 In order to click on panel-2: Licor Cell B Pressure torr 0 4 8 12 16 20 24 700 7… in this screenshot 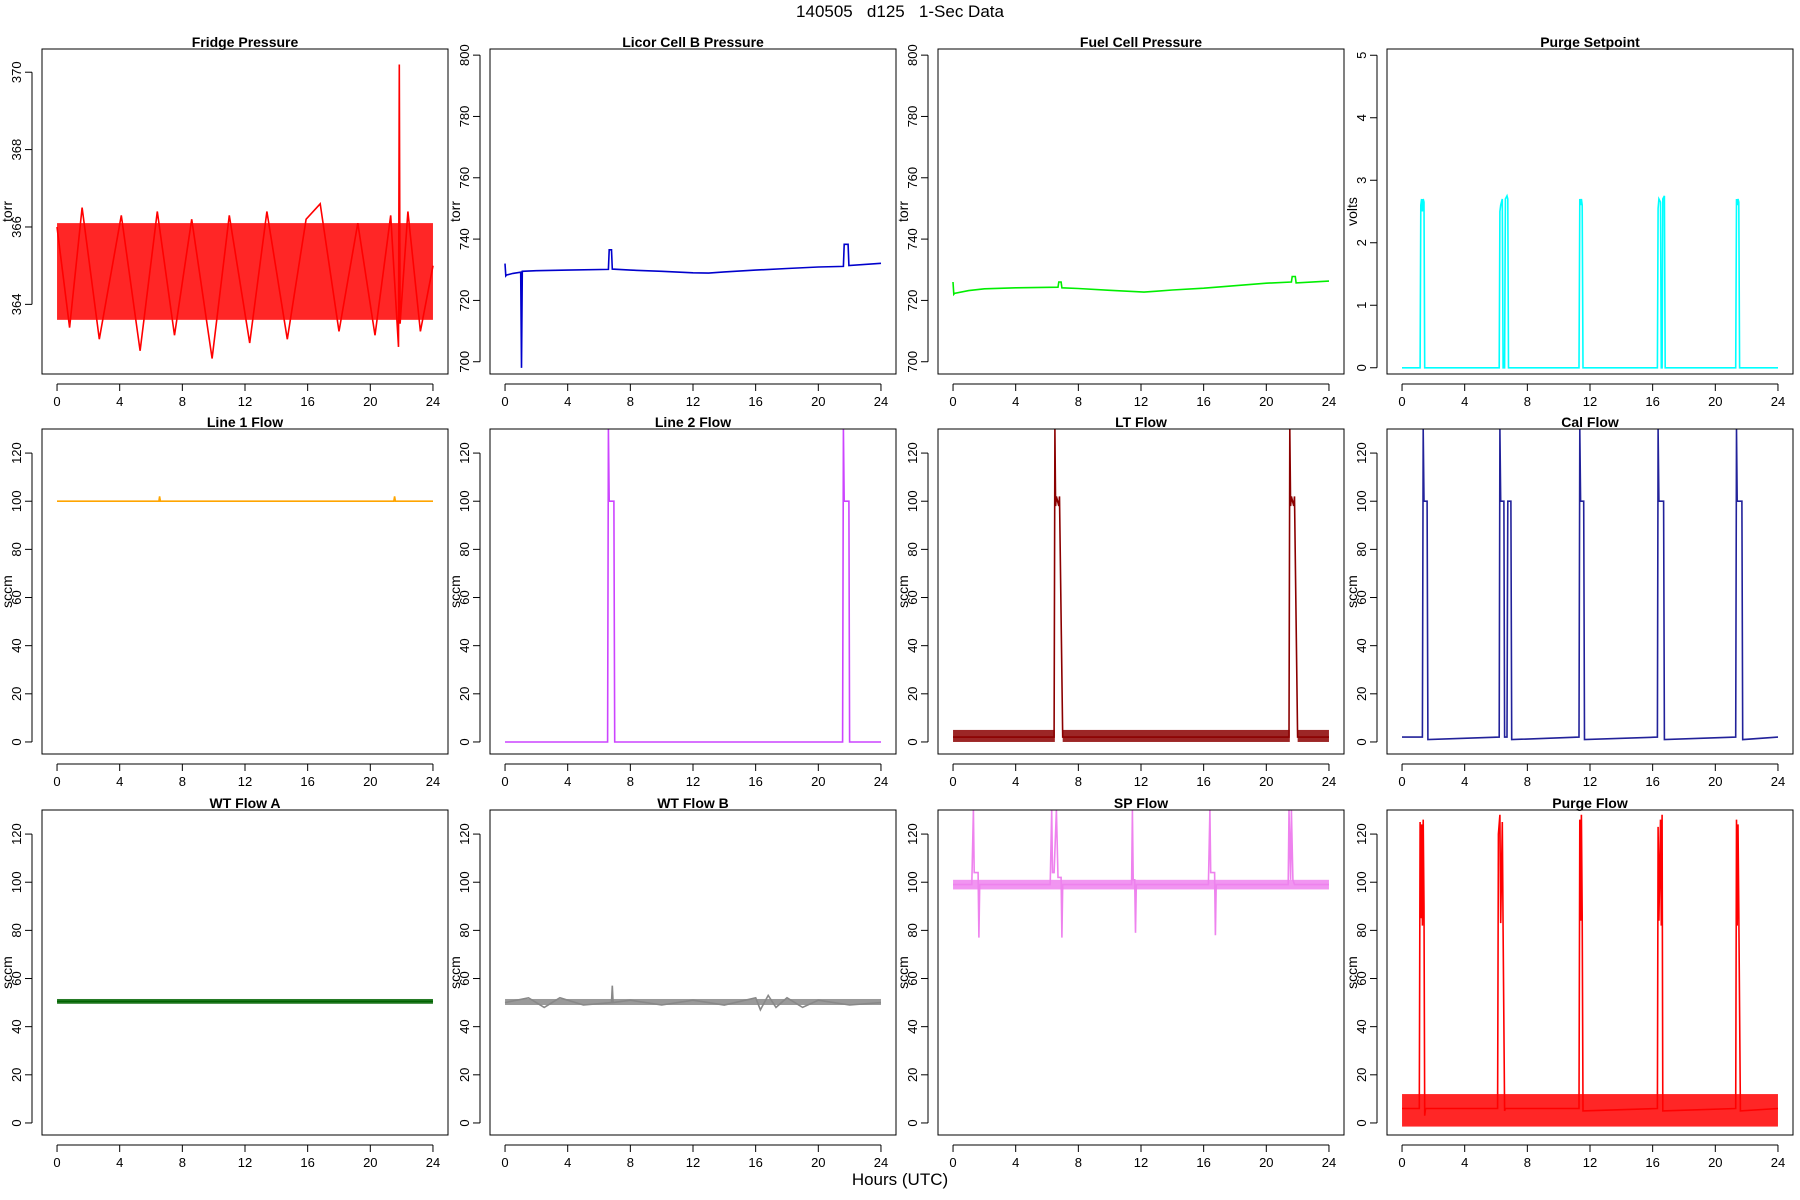, I will do `click(672, 221)`.